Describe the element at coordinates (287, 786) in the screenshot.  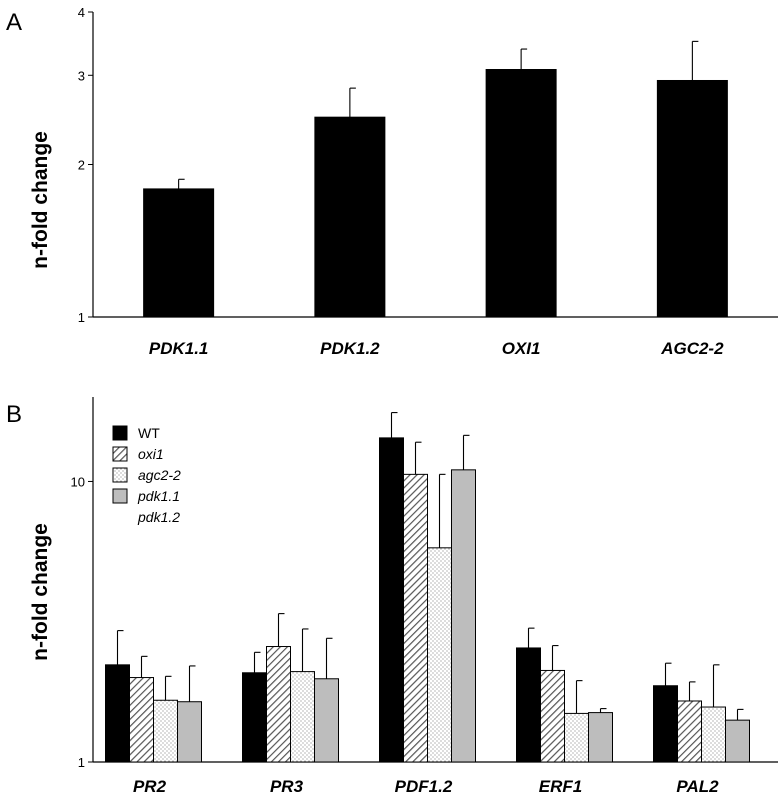
I see `panel-b-category-label: PR3` at that location.